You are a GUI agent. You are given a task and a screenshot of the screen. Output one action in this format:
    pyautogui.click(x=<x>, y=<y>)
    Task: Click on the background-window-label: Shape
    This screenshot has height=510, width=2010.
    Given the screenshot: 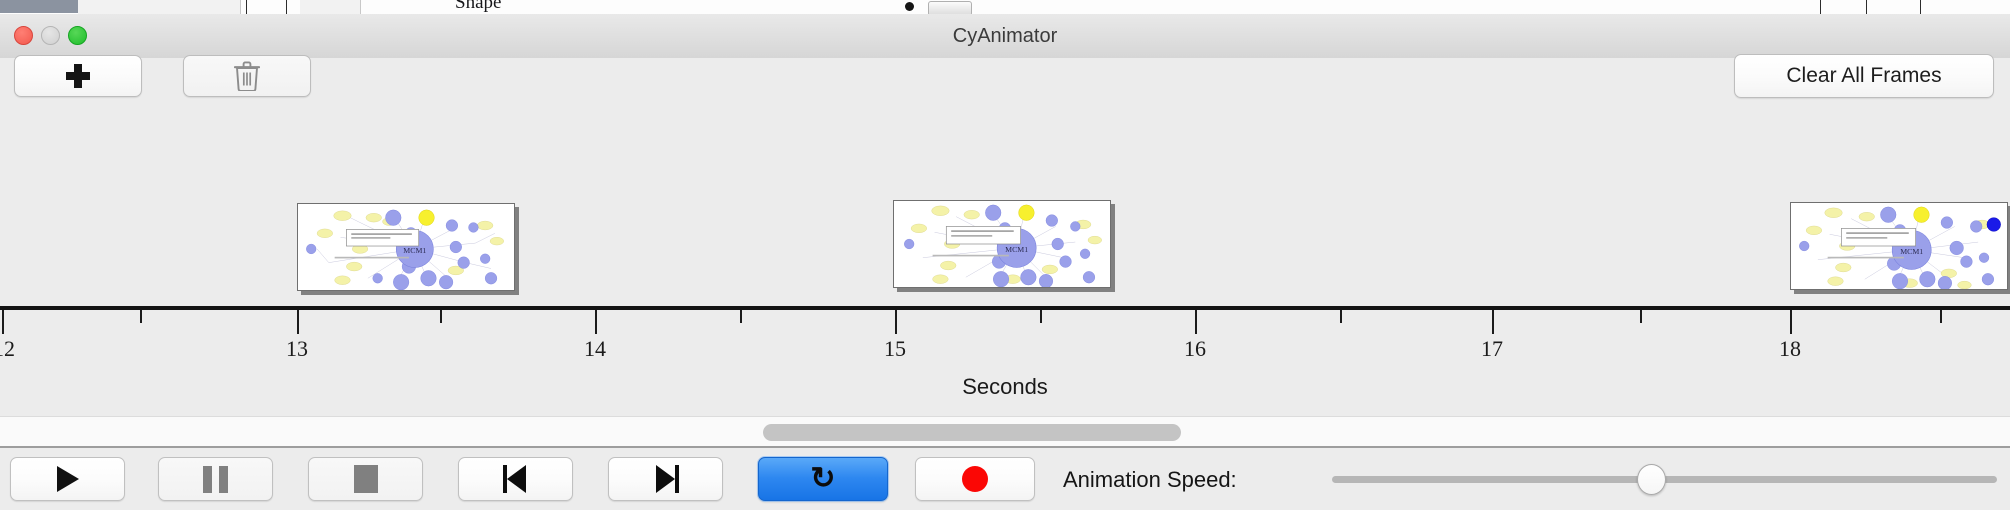 What is the action you would take?
    pyautogui.click(x=478, y=6)
    